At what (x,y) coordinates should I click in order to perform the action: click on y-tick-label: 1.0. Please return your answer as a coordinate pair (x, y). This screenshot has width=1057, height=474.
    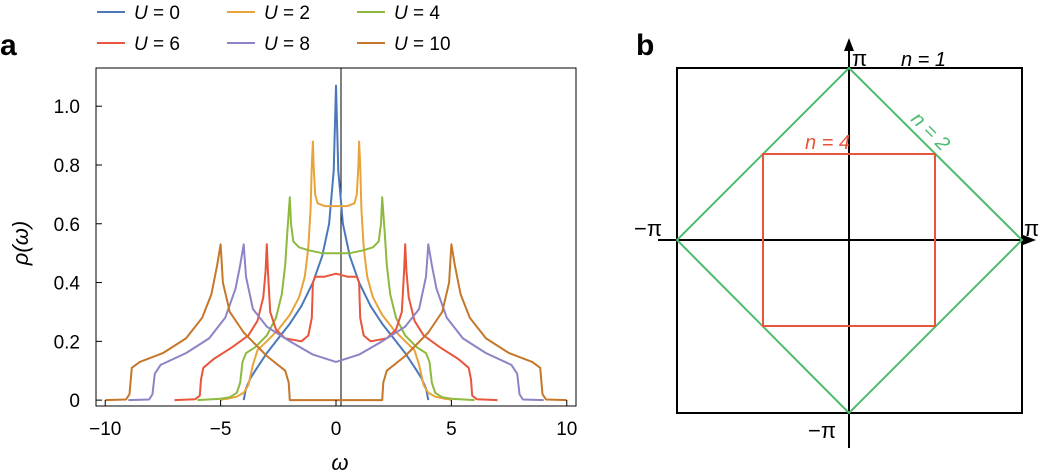
    Looking at the image, I should click on (67, 107).